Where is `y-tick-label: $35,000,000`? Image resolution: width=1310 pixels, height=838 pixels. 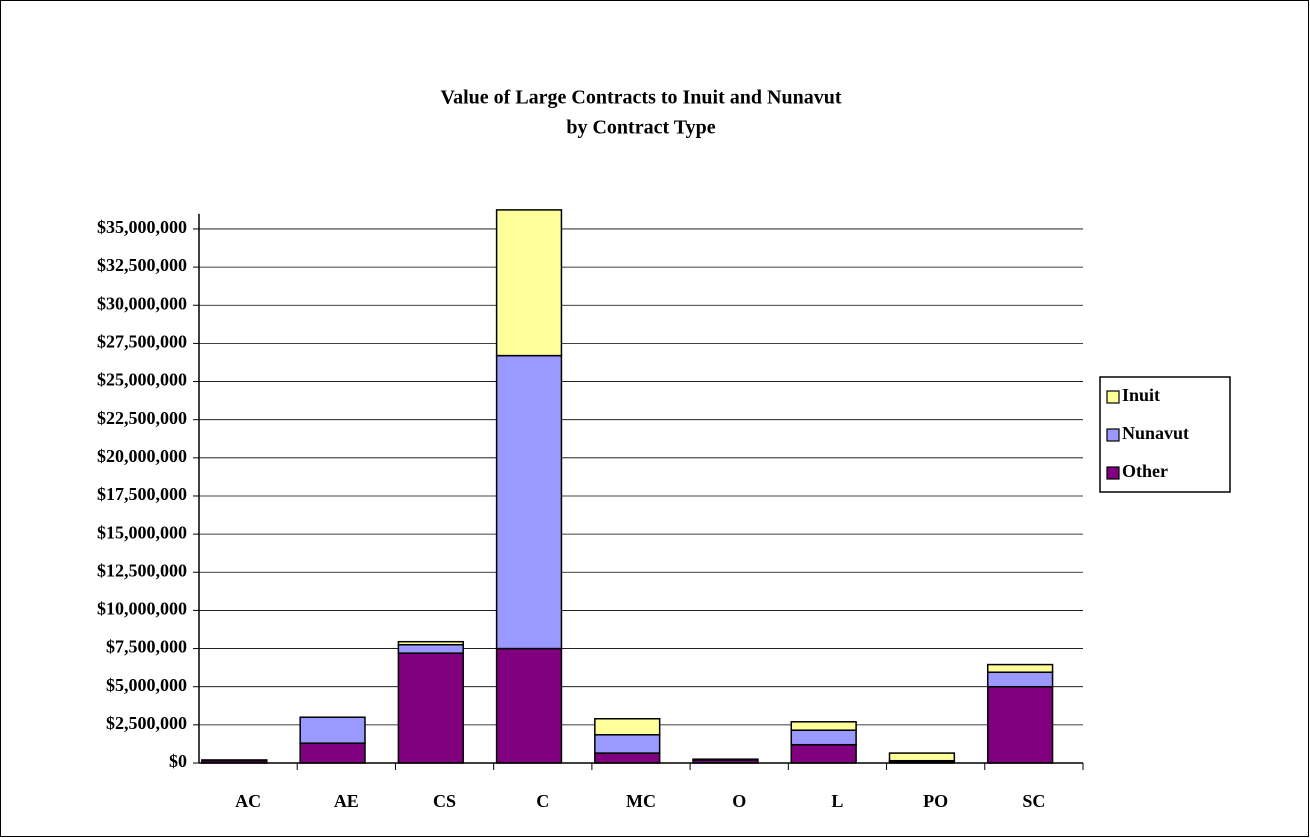 y-tick-label: $35,000,000 is located at coordinates (142, 227).